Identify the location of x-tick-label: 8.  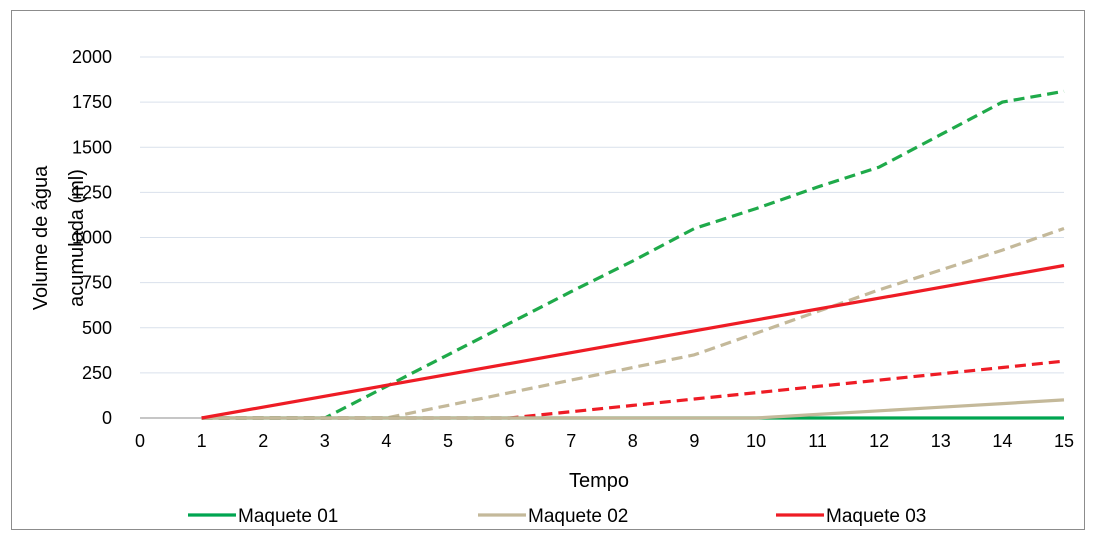
(633, 441).